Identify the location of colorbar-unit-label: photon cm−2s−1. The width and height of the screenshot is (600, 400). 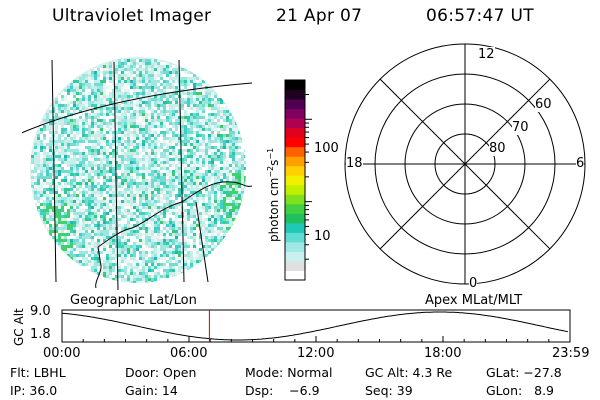
(273, 195).